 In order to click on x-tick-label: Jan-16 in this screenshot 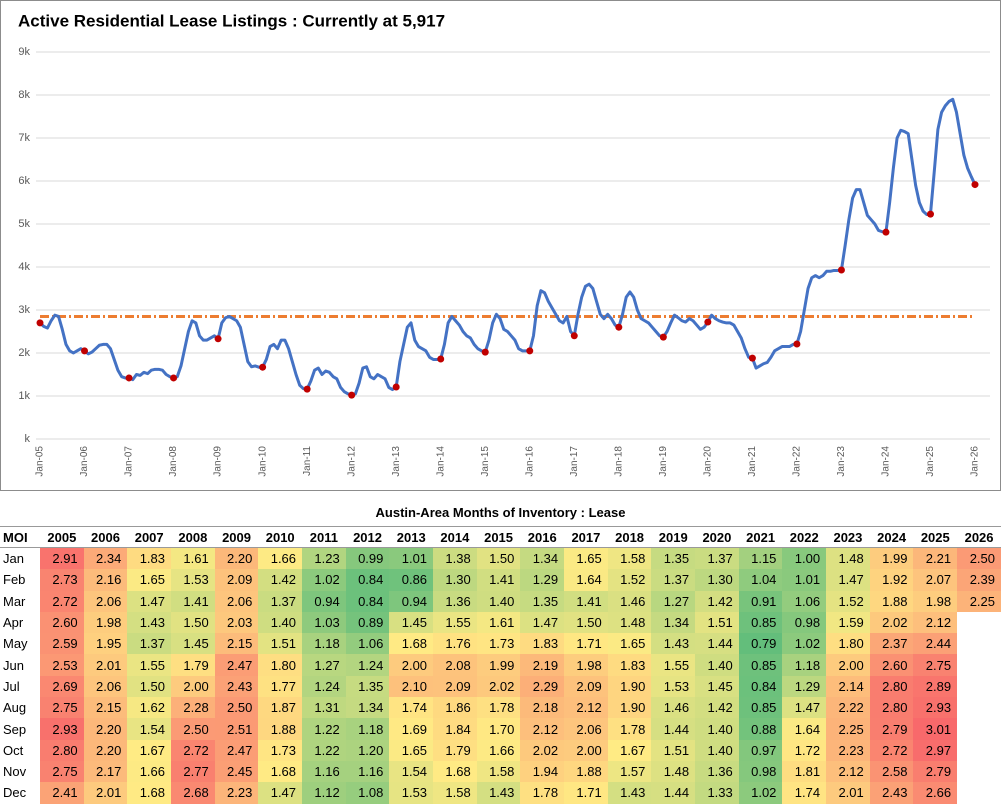, I will do `click(529, 461)`.